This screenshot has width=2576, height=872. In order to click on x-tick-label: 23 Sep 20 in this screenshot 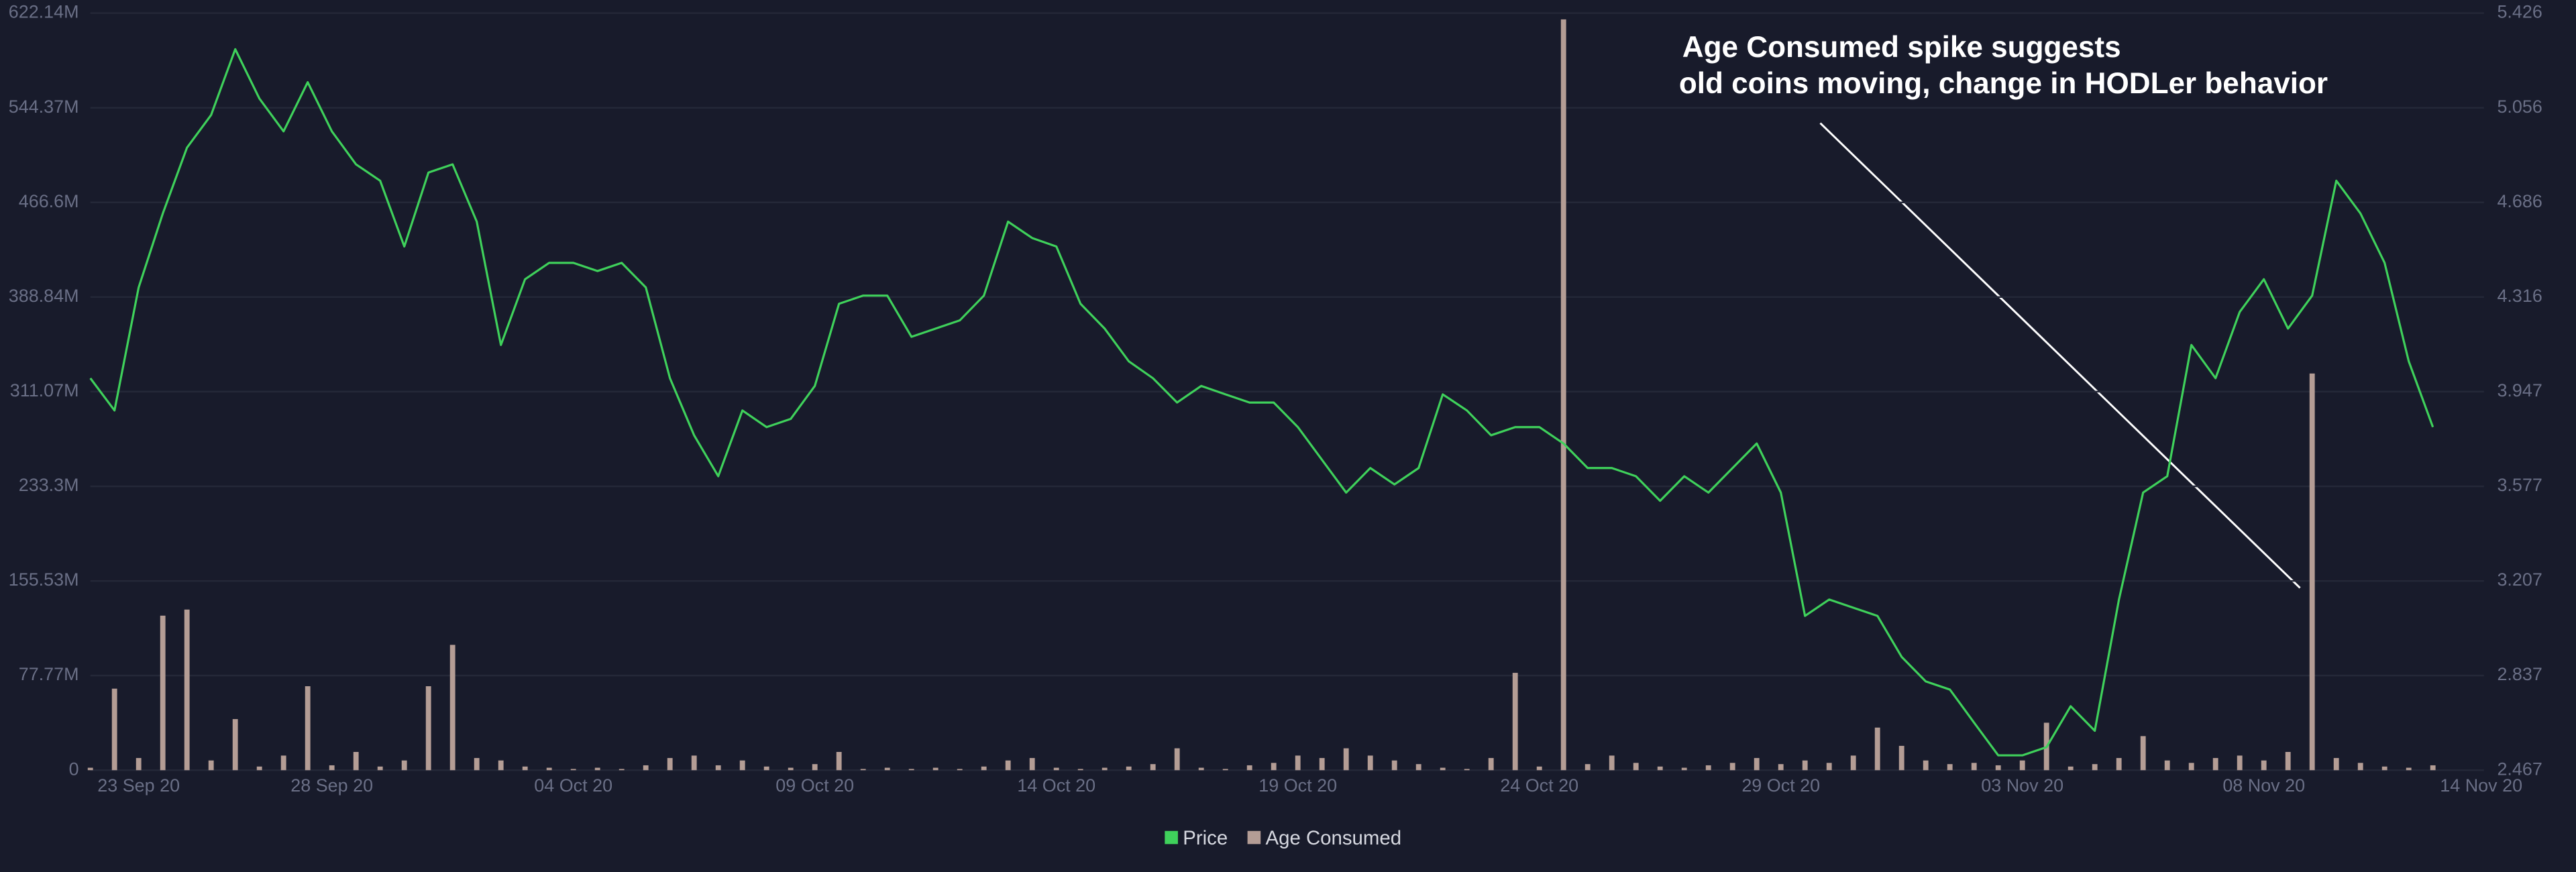, I will do `click(138, 785)`.